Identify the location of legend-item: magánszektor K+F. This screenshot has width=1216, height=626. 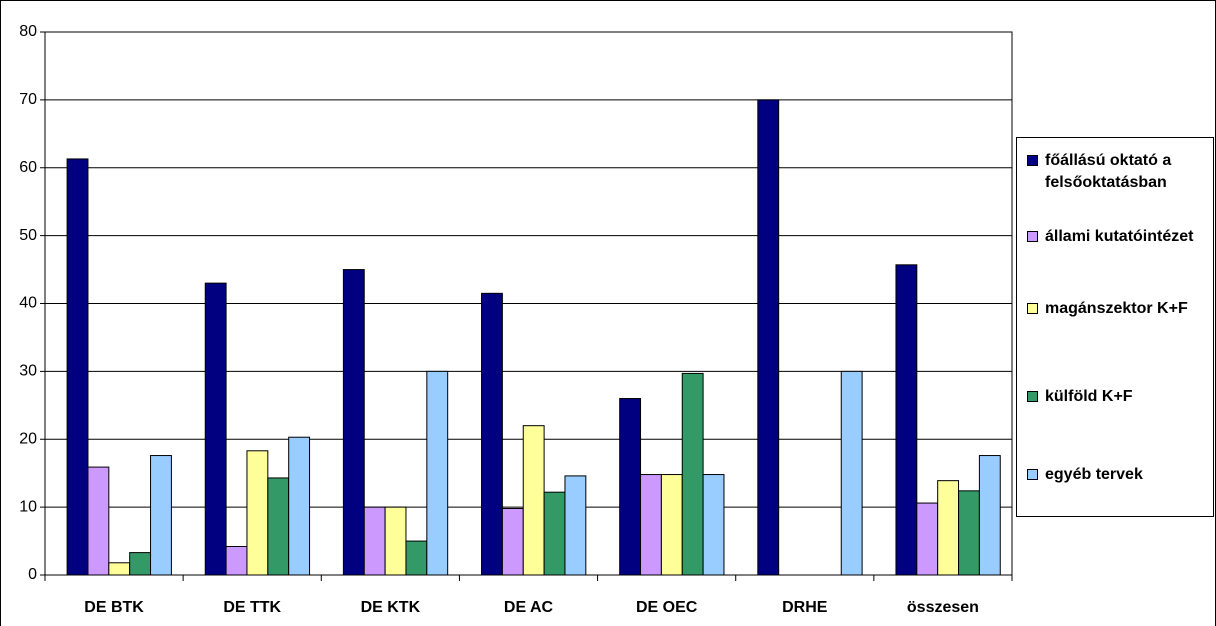
(1119, 309).